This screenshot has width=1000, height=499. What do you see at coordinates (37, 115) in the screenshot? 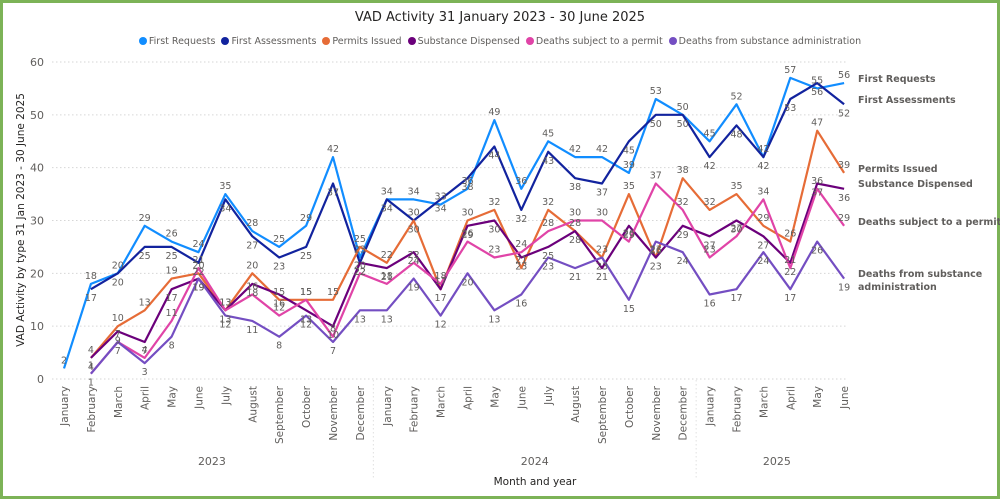
I see `y-tick-label: 50` at bounding box center [37, 115].